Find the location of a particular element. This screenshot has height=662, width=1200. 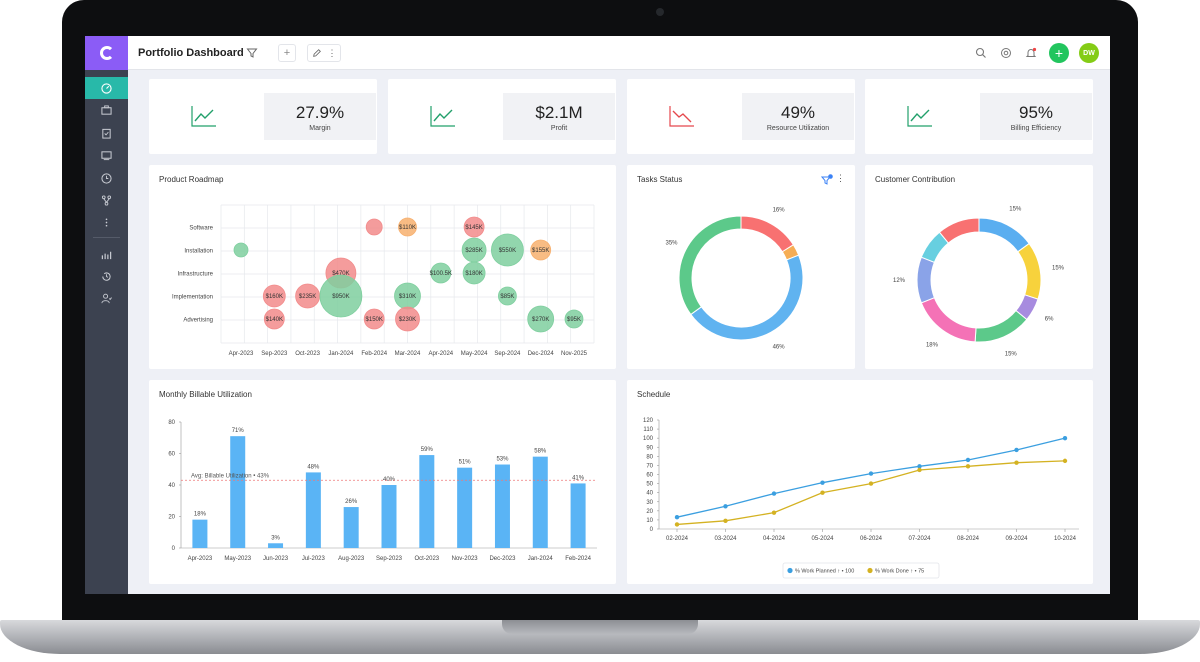

y-tick-label: Implementation is located at coordinates (192, 298).